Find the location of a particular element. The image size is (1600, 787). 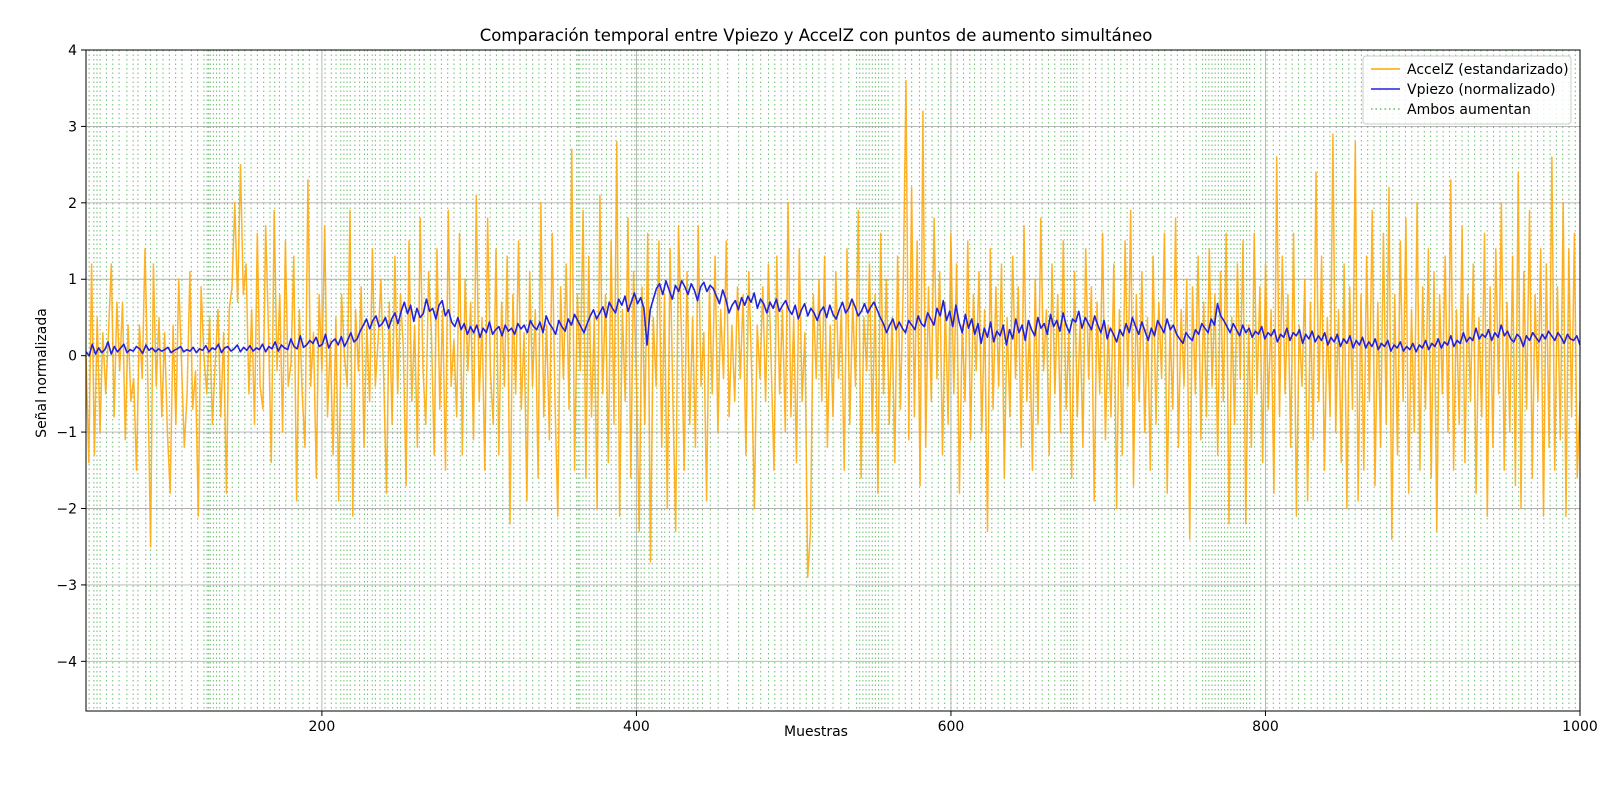

y-tick-label: 1 is located at coordinates (72, 280).